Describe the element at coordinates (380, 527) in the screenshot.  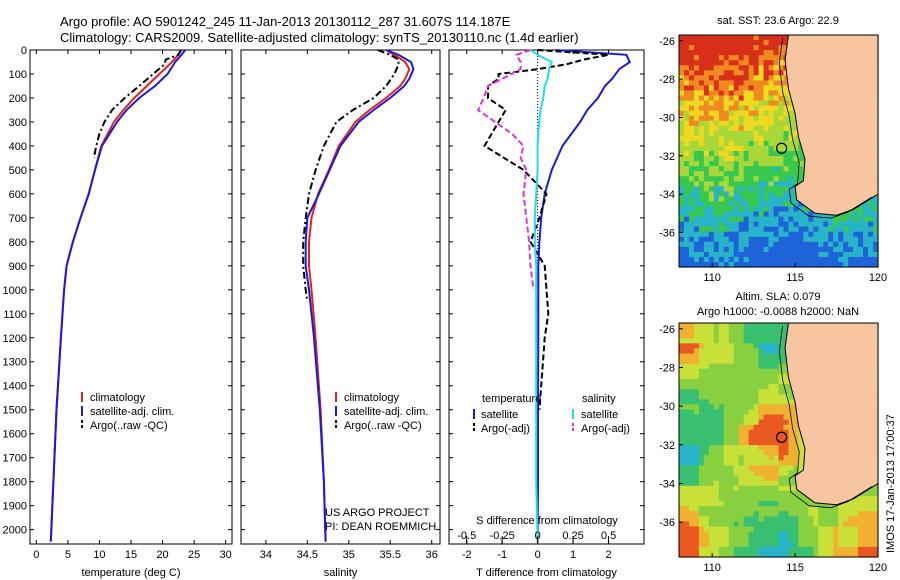
I see `annotation-pi: PI: DEAN ROEMMICH` at that location.